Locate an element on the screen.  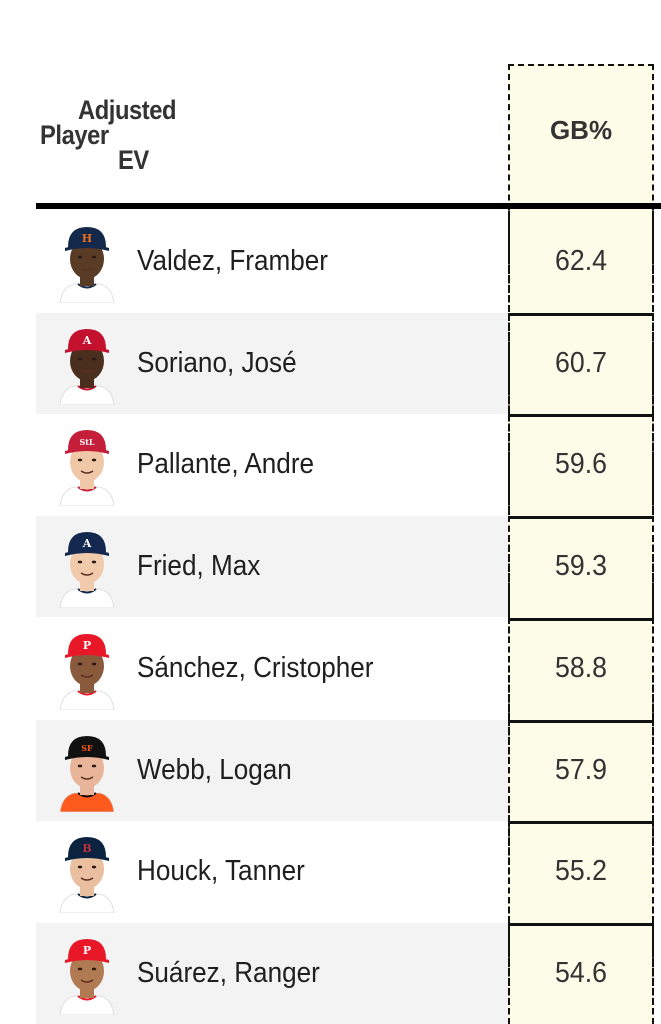
table-row: P Sánchez, Cristopher 58.8 is located at coordinates (348, 668).